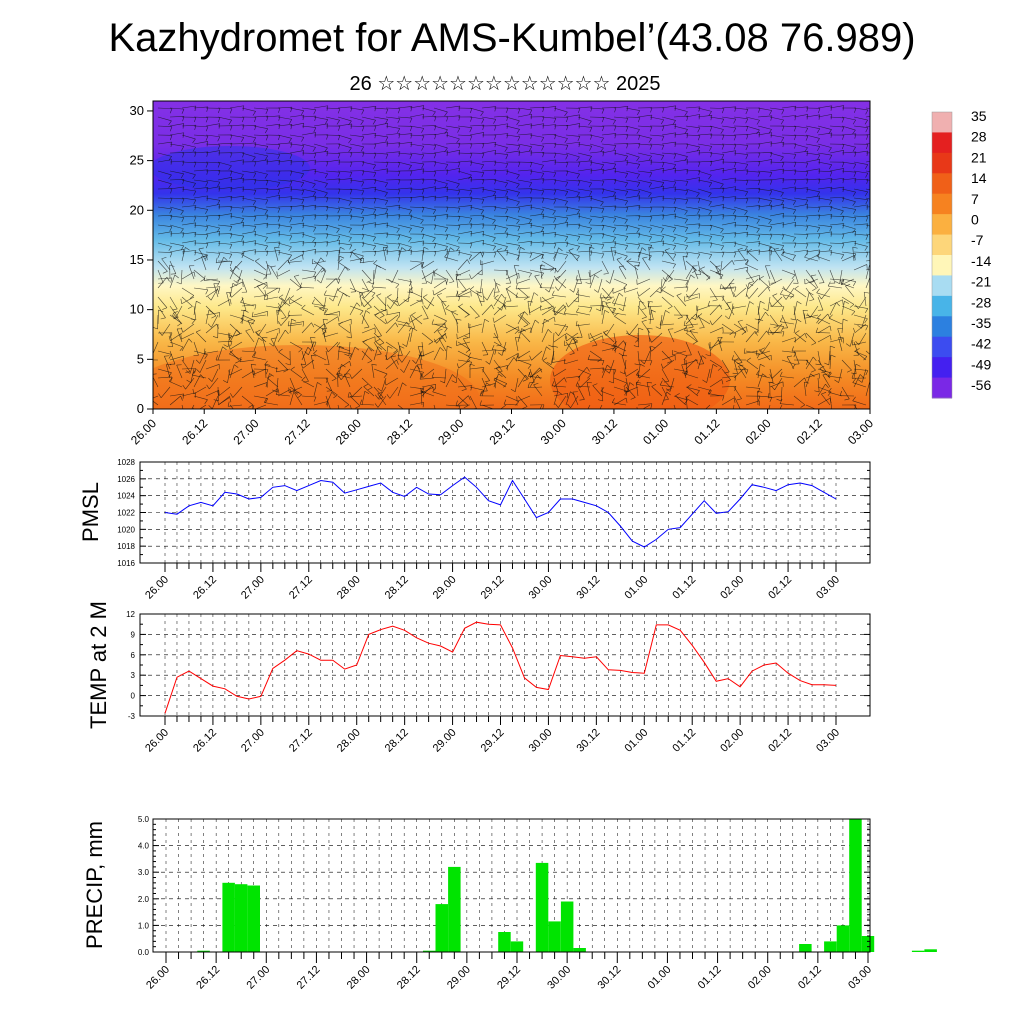 Image resolution: width=1024 pixels, height=1024 pixels. I want to click on y-tick-label: 20, so click(137, 209).